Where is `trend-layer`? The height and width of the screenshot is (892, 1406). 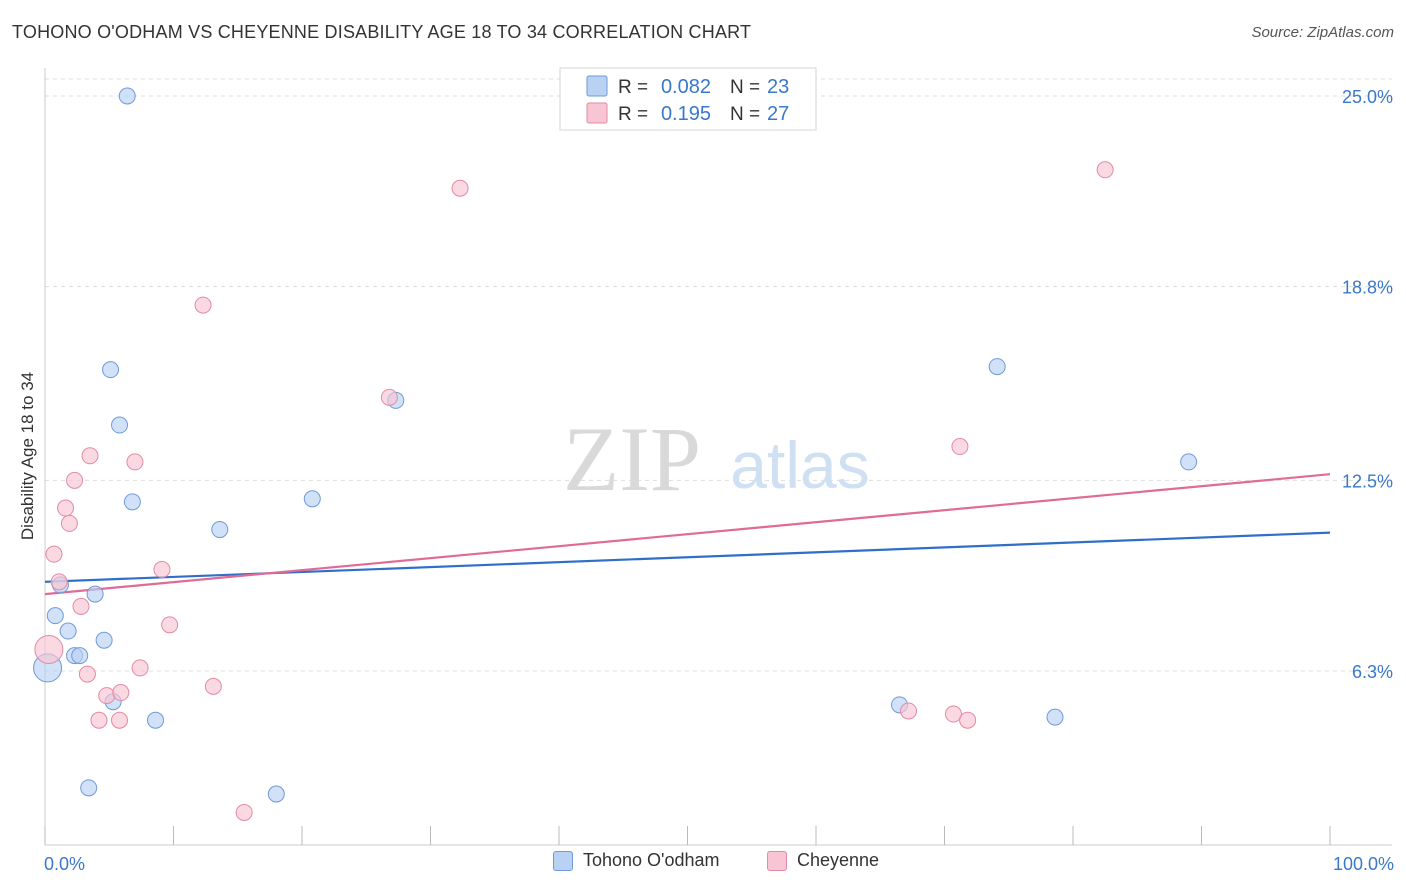
trend-layer is located at coordinates (687, 534).